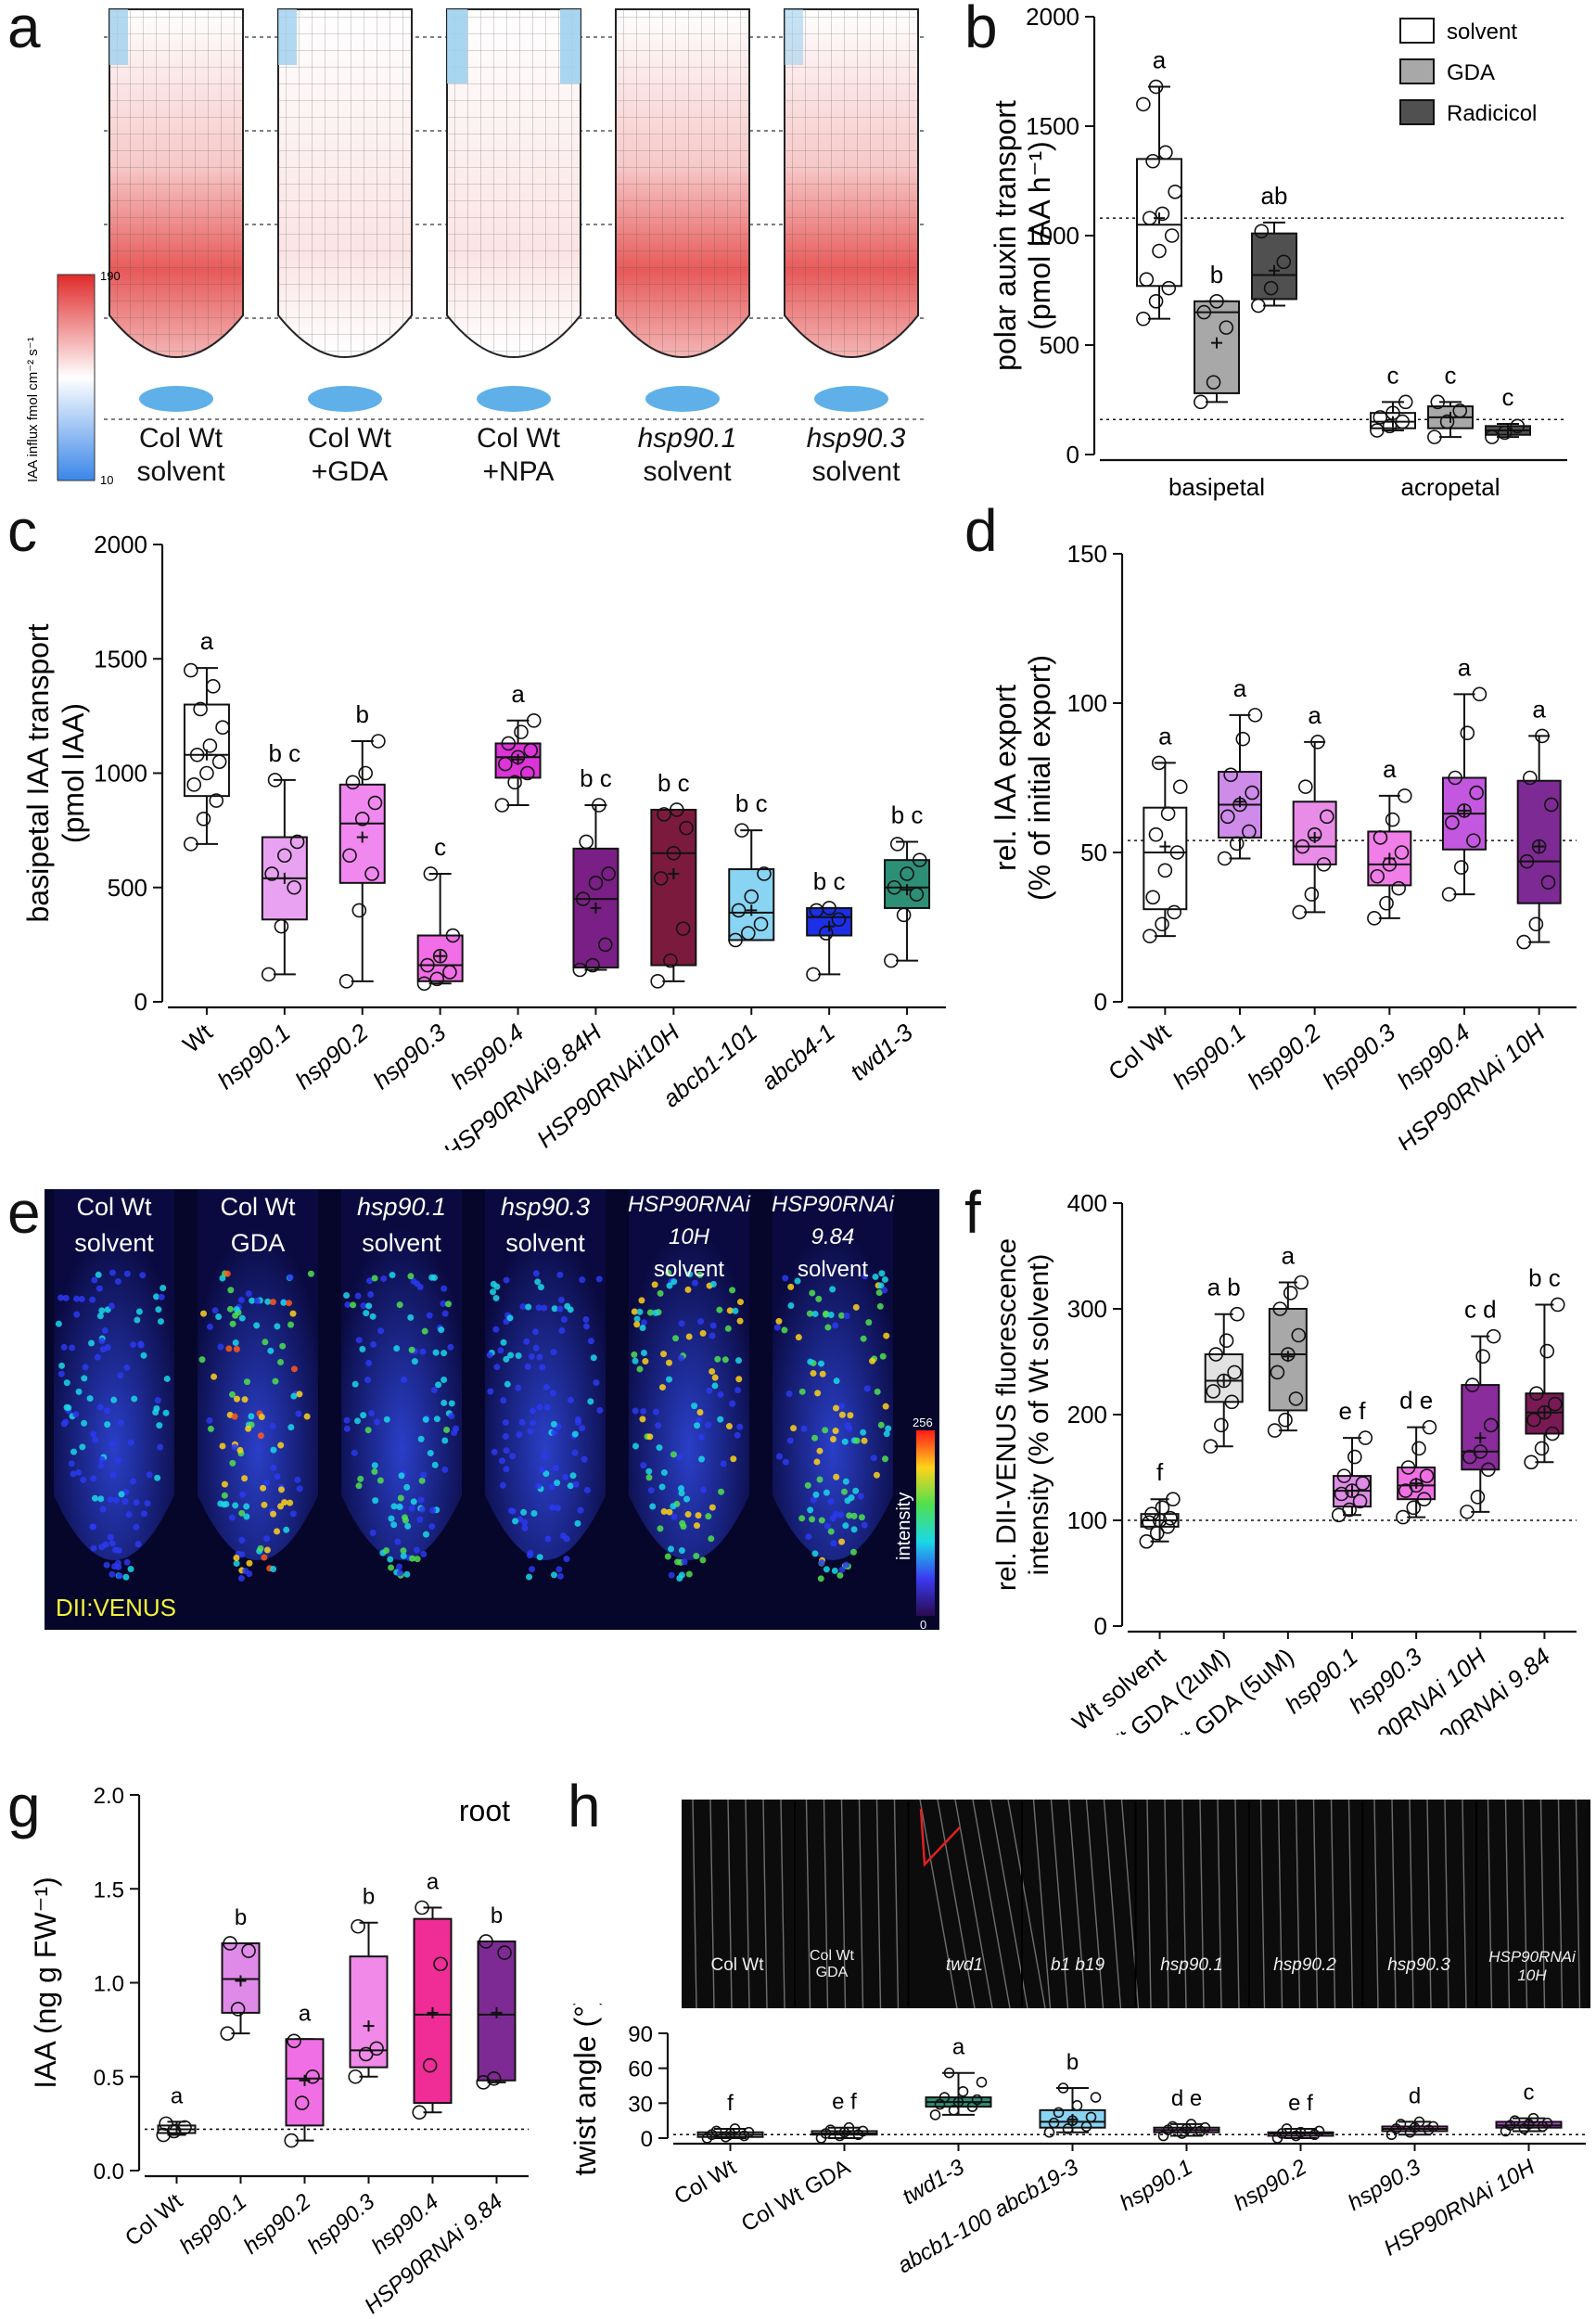 Image resolution: width=1596 pixels, height=2319 pixels. What do you see at coordinates (988, 2216) in the screenshot?
I see `x-tick-label-abcb1-100-abcb19-3: abcb1-100 abcb19-3` at bounding box center [988, 2216].